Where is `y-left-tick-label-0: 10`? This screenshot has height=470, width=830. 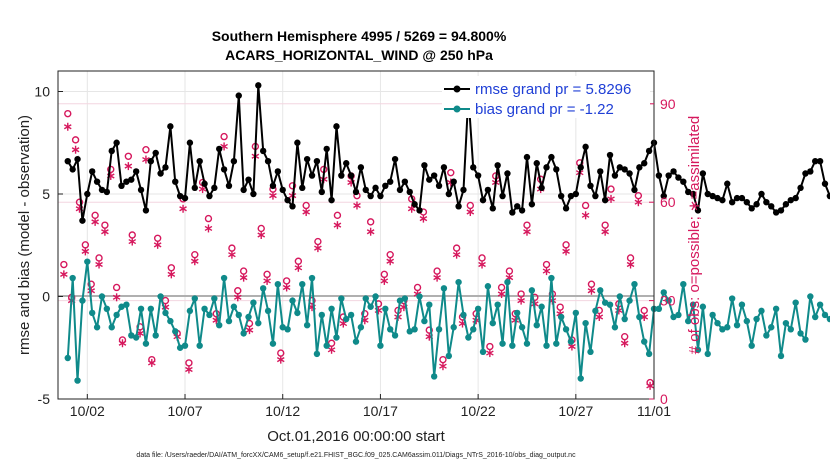
y-left-tick-label-0: 10 is located at coordinates (42, 92).